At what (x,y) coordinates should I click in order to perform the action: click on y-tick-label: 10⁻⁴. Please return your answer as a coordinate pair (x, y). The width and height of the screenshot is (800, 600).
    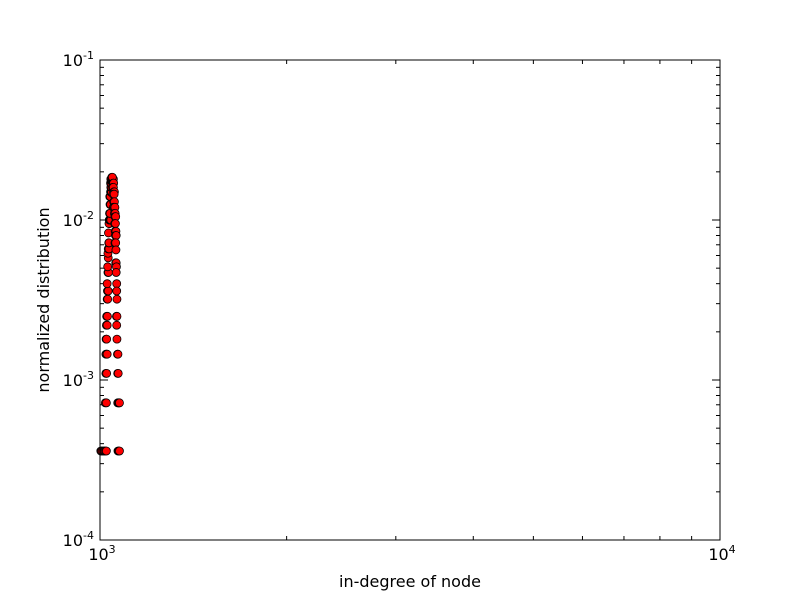
    Looking at the image, I should click on (78, 539).